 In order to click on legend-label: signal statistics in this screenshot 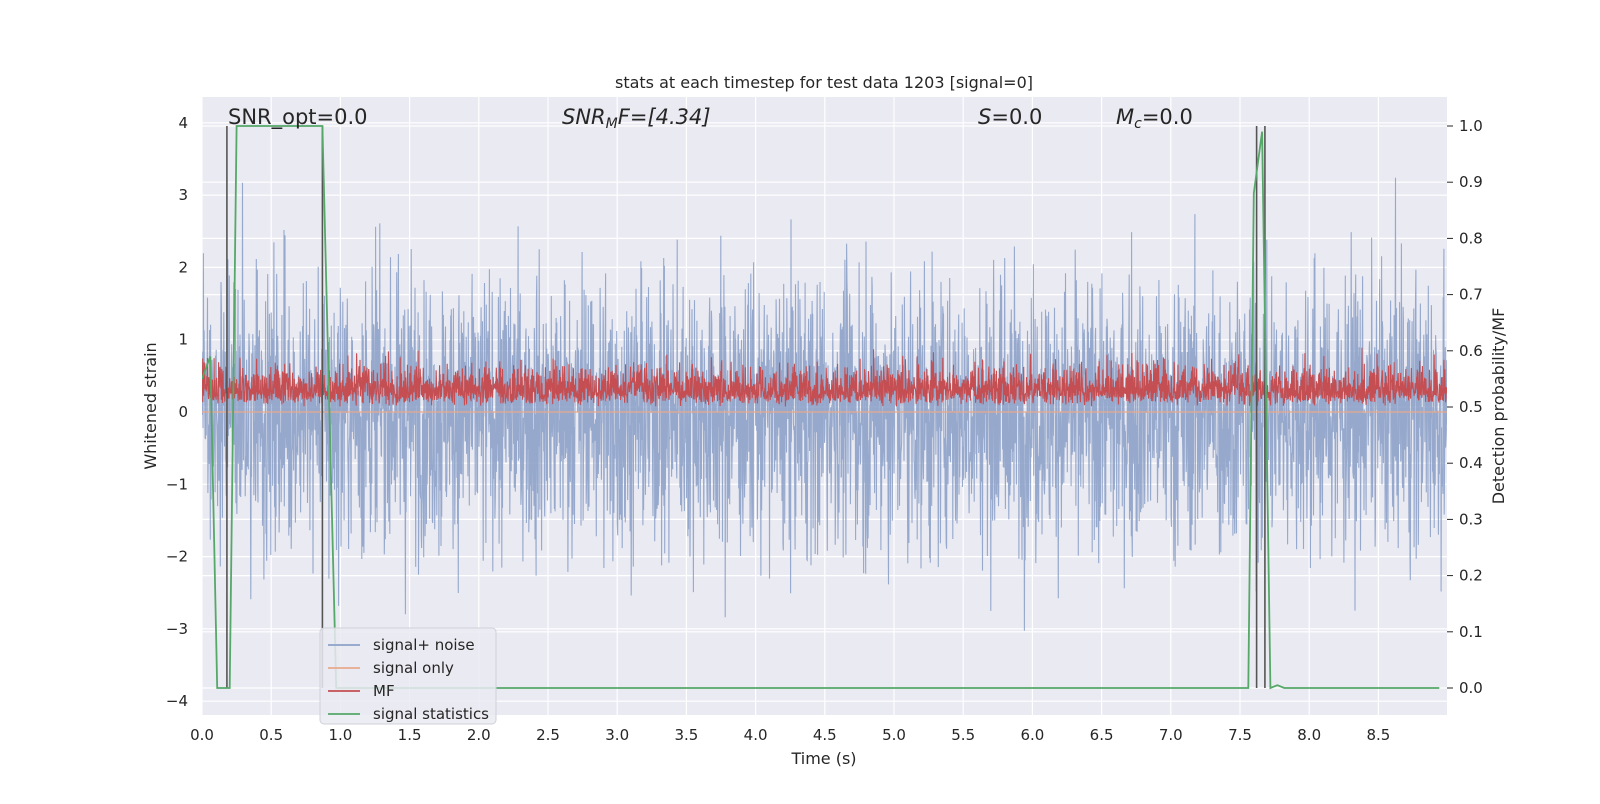, I will do `click(431, 714)`.